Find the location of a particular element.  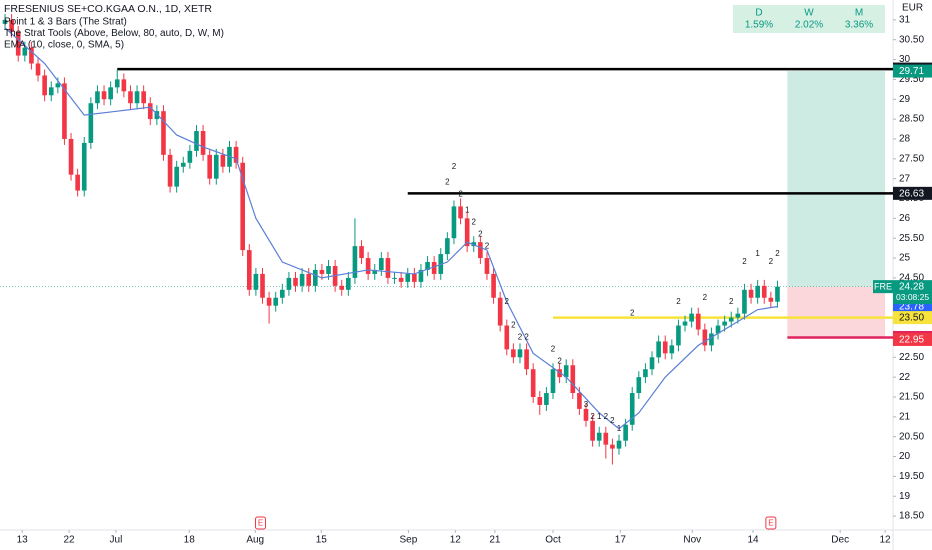

summary-period: D is located at coordinates (758, 13).